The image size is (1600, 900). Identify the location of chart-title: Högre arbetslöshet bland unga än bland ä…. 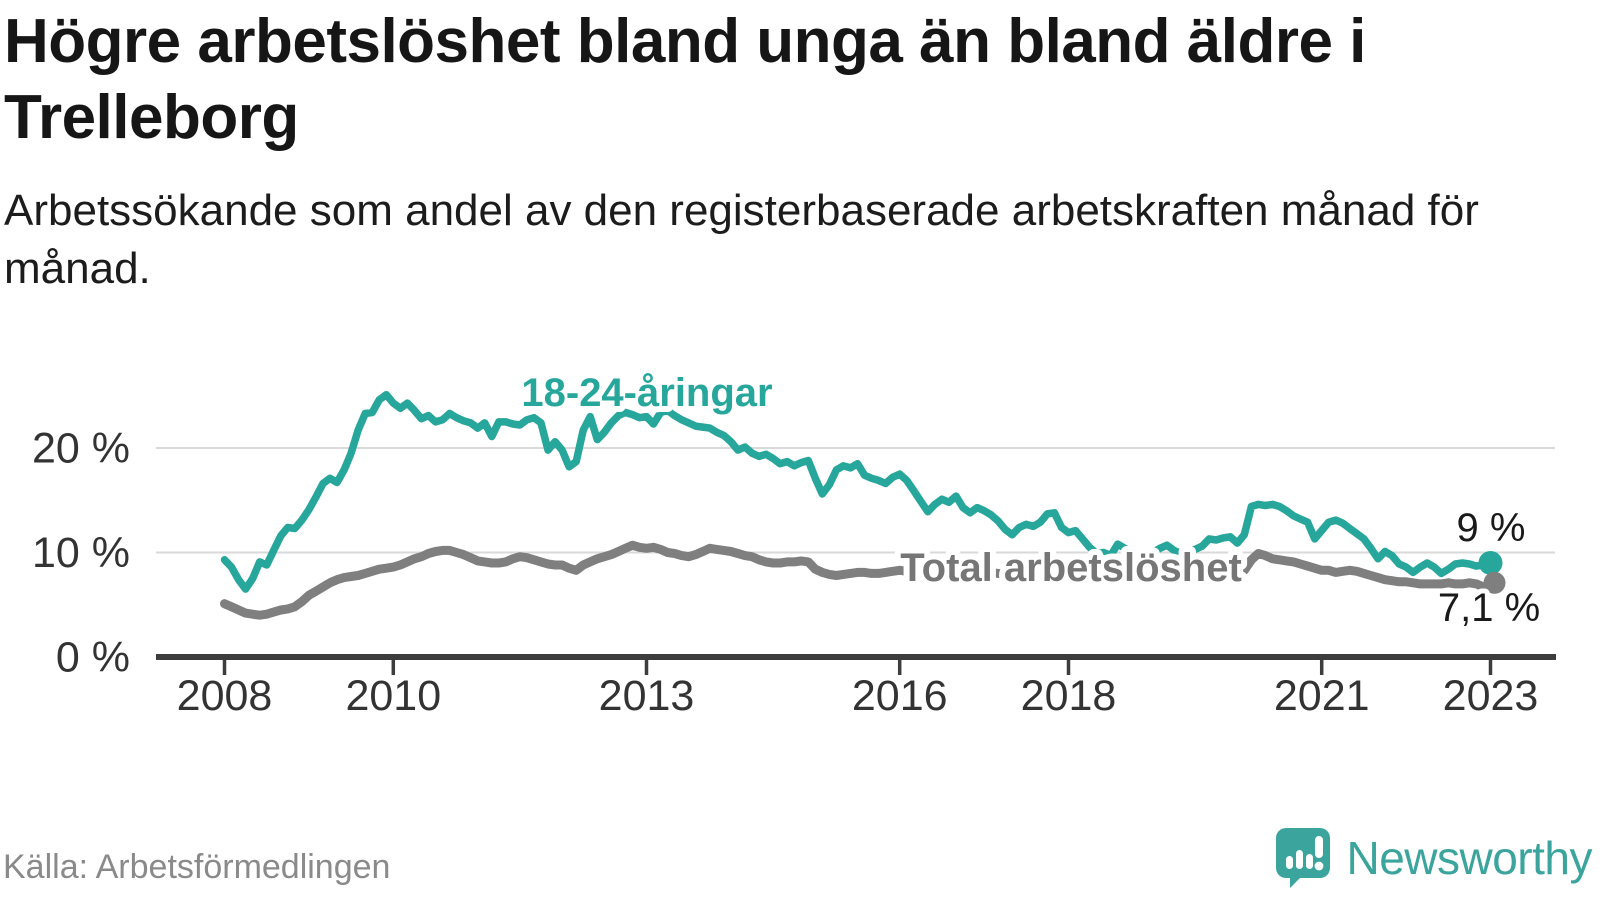
(685, 79).